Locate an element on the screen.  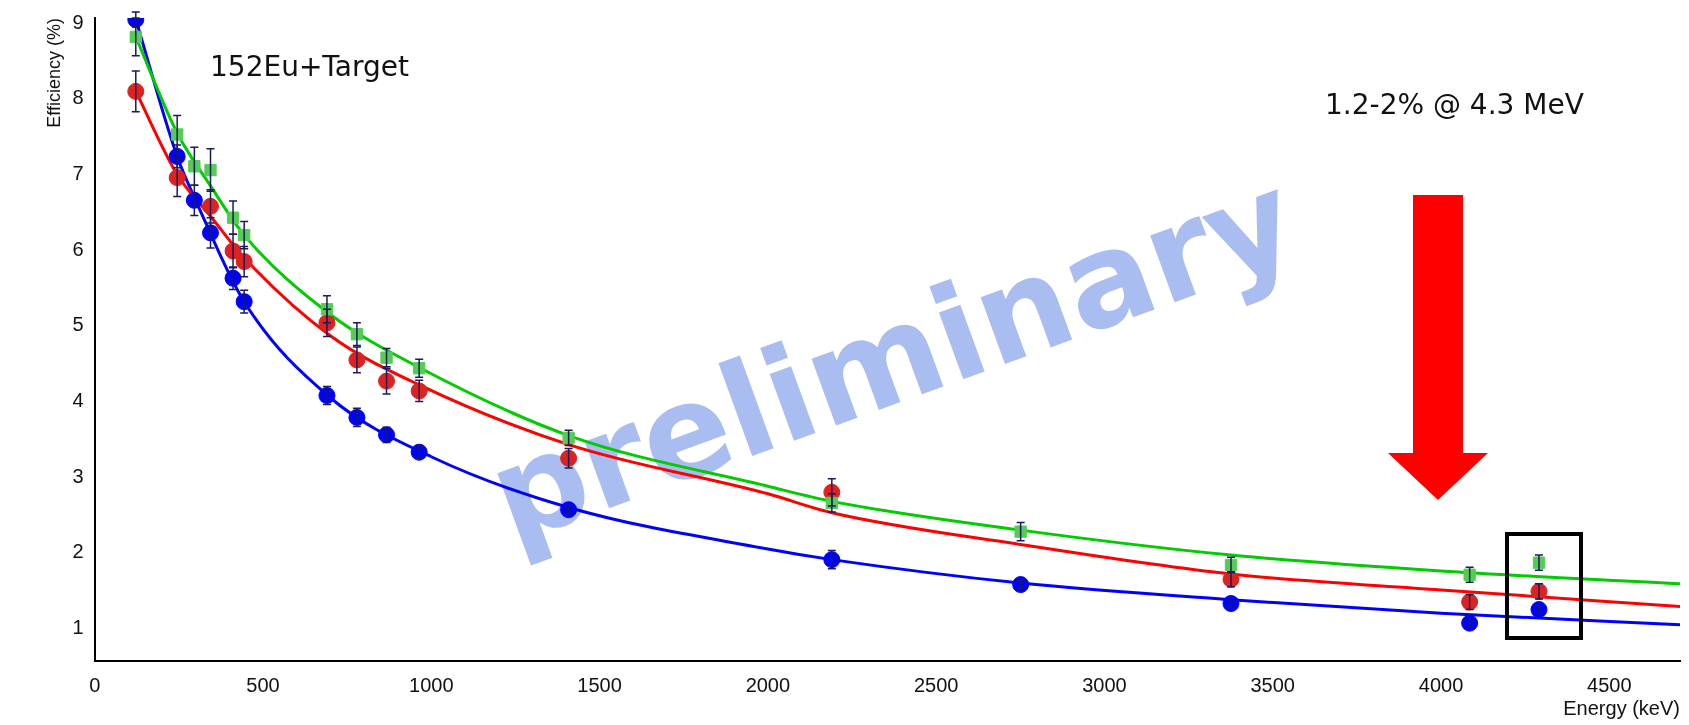
x-tick-label: 4000 is located at coordinates (1441, 684).